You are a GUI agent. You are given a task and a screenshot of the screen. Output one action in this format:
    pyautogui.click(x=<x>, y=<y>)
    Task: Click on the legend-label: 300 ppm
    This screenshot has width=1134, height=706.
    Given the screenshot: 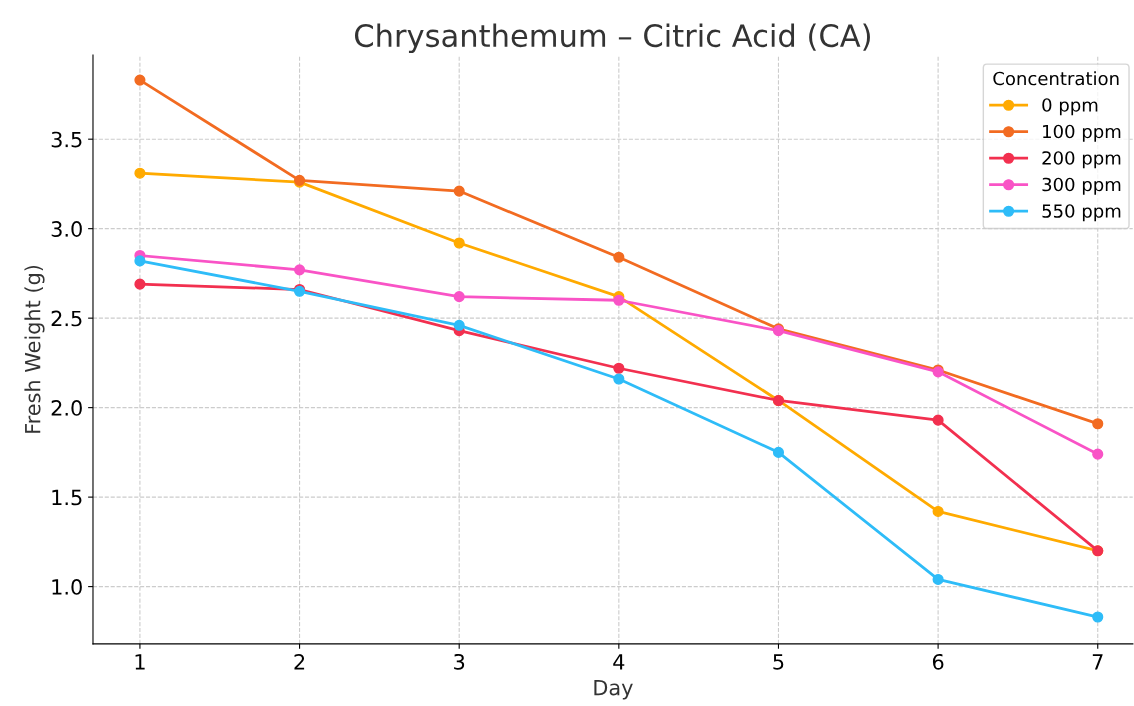 What is the action you would take?
    pyautogui.click(x=1081, y=186)
    